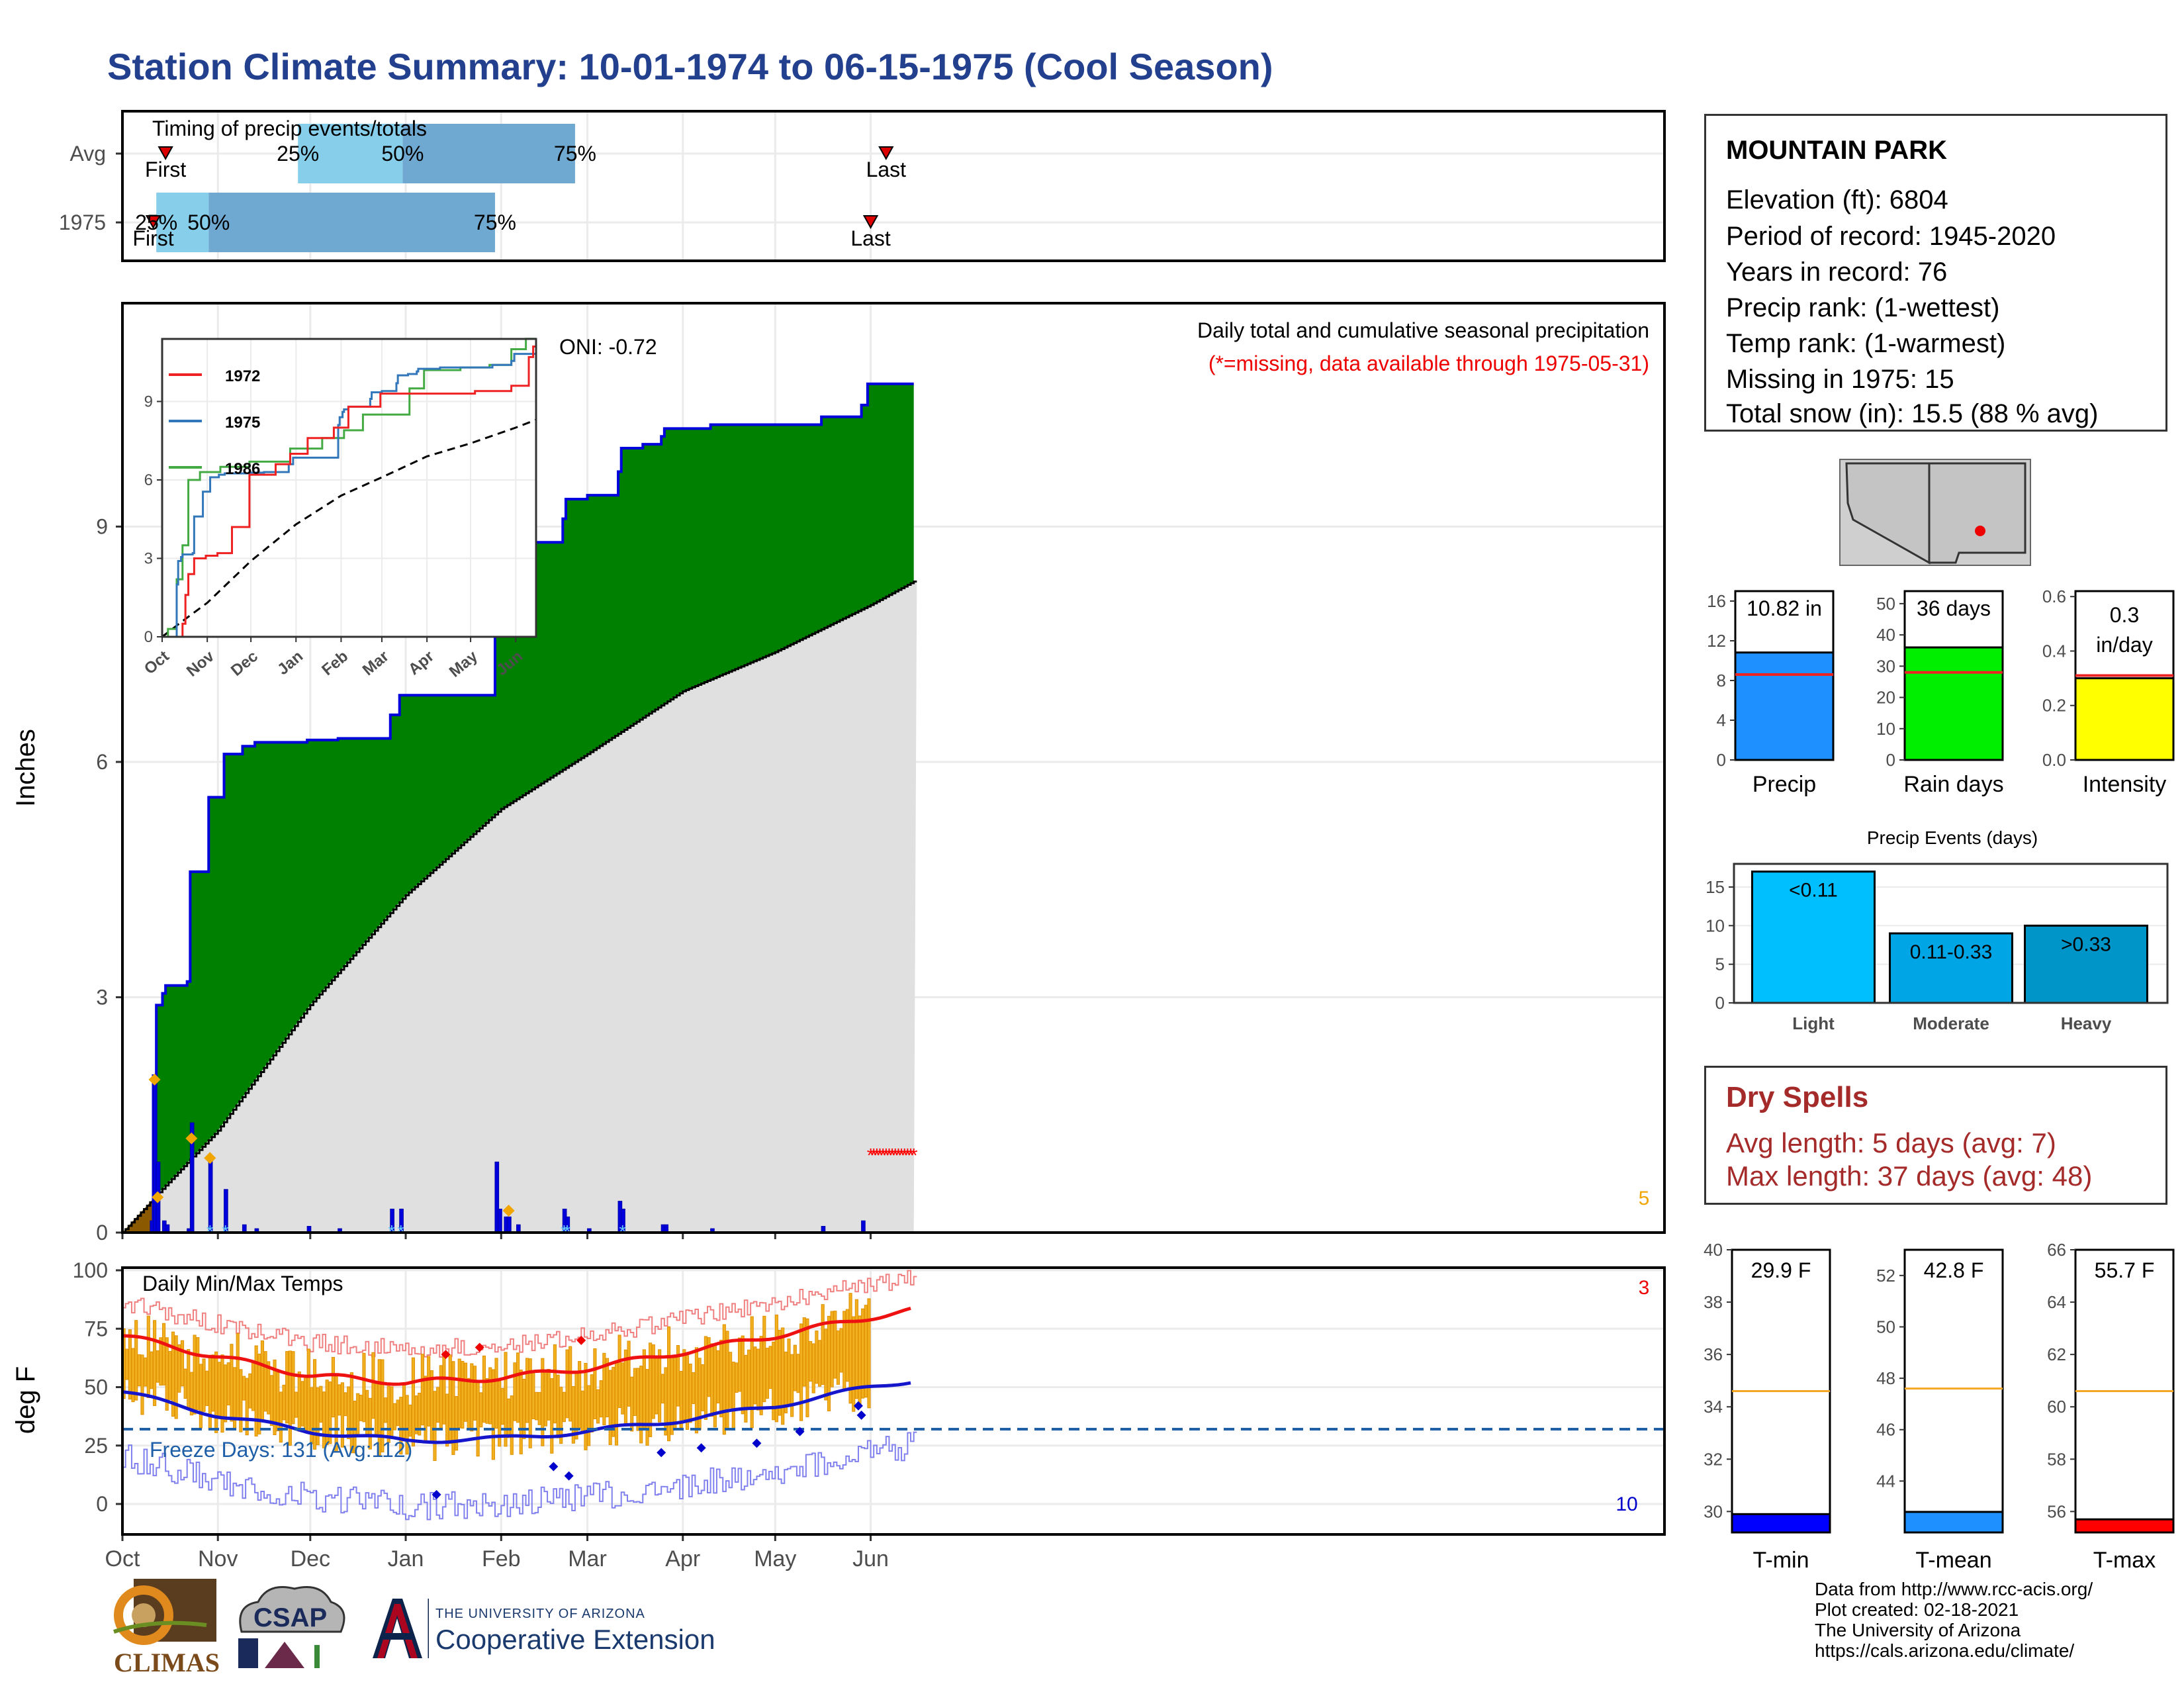 Image resolution: width=2184 pixels, height=1688 pixels. What do you see at coordinates (26, 1400) in the screenshot?
I see `temp-y-axis-label: deg F` at bounding box center [26, 1400].